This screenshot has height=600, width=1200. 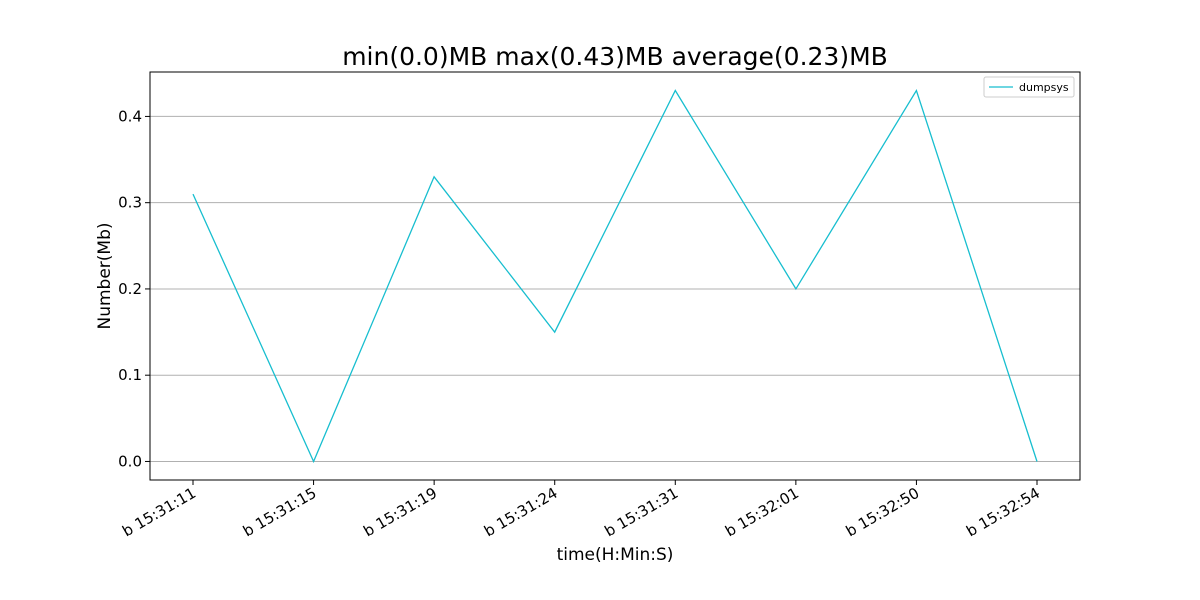 What do you see at coordinates (1044, 87) in the screenshot?
I see `legend-label-dumpsys: dumpsys` at bounding box center [1044, 87].